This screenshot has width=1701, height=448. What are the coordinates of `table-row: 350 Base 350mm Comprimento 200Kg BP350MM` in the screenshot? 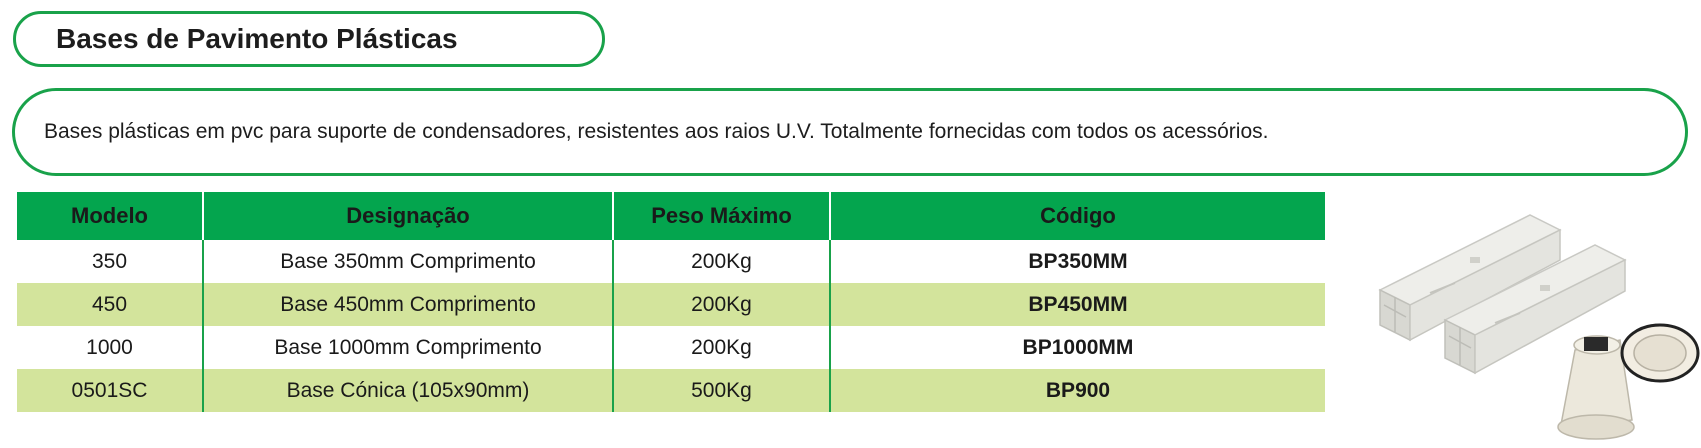 It's located at (671, 261).